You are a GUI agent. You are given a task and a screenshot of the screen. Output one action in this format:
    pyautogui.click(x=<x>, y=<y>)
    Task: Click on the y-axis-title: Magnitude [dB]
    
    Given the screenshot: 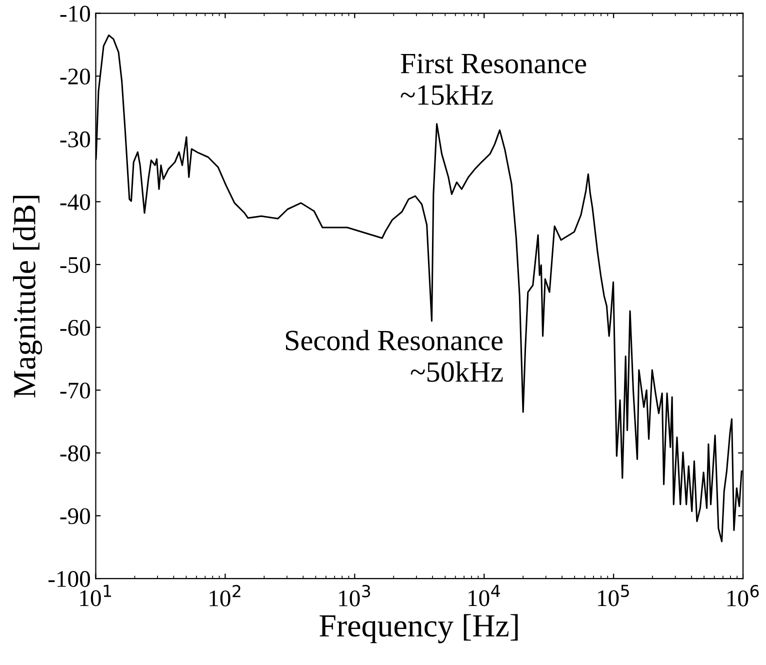 What is the action you would take?
    pyautogui.click(x=27, y=297)
    